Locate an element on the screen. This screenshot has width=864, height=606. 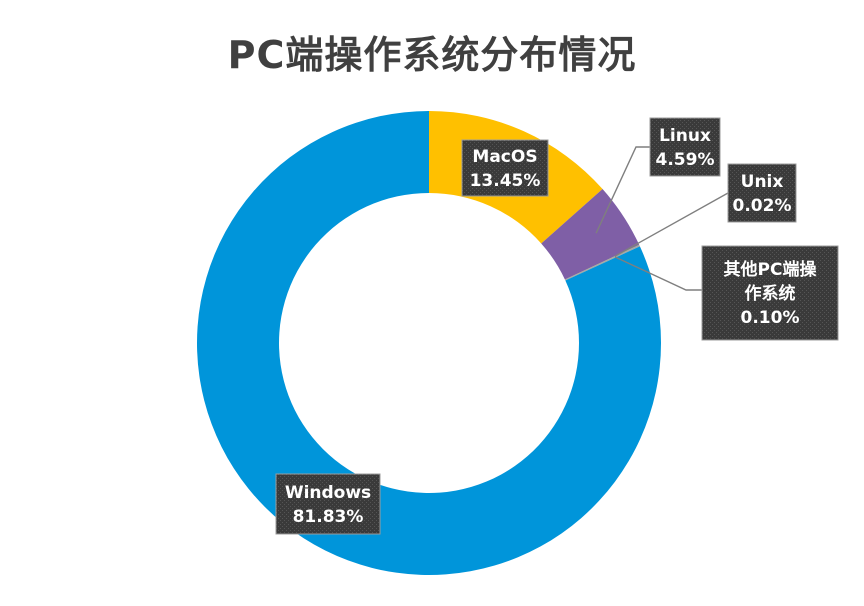
data-label-value: 81.83% is located at coordinates (328, 517).